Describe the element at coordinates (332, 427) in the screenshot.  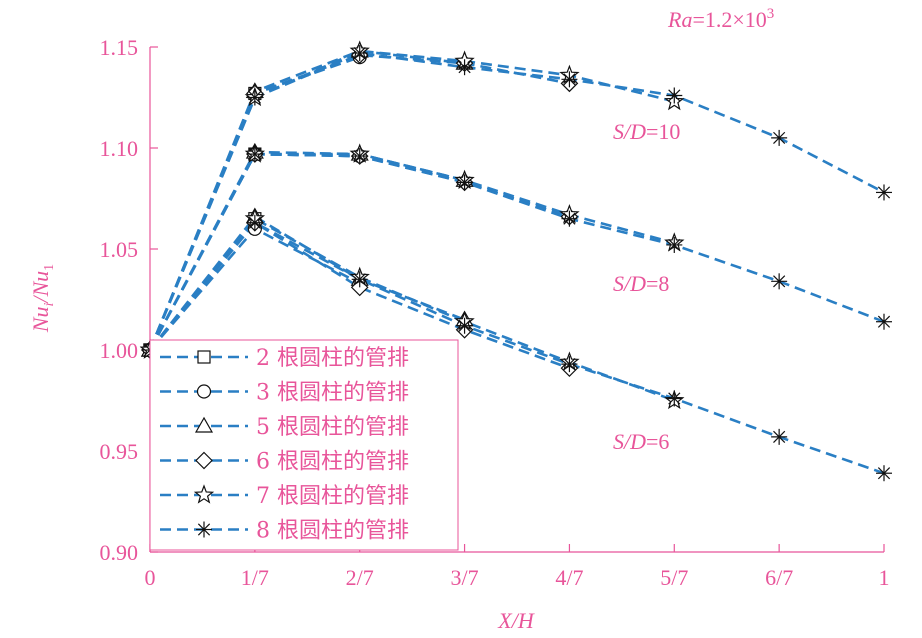
I see `legend-label: 5 根圆柱的管排` at that location.